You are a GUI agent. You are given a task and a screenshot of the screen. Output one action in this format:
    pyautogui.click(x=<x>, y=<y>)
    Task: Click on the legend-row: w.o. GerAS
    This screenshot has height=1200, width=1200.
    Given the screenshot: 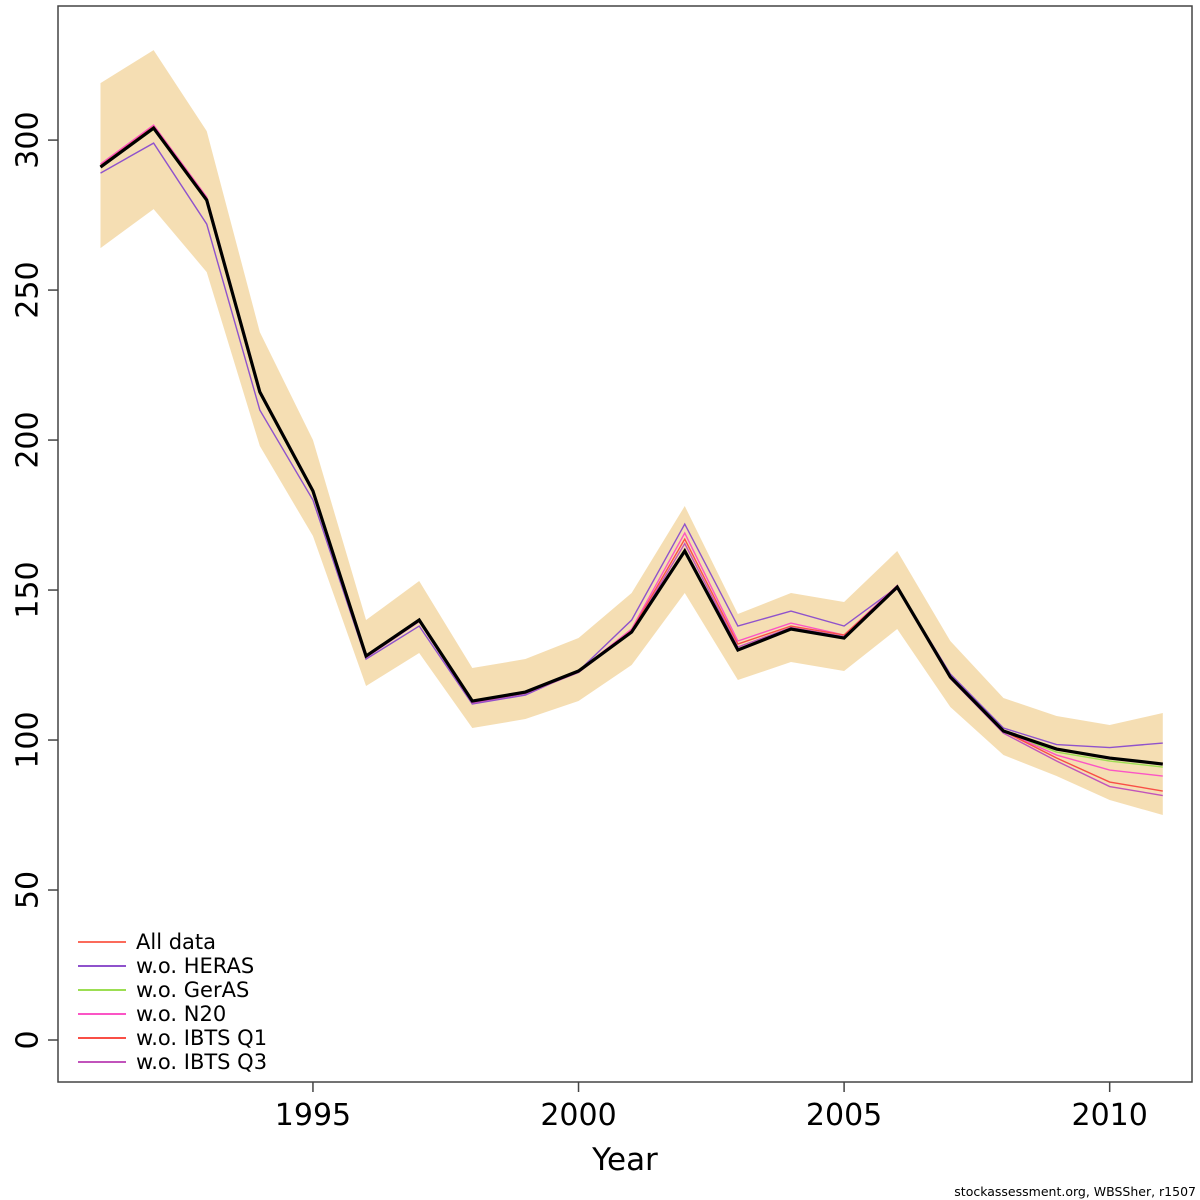 What is the action you would take?
    pyautogui.click(x=172, y=990)
    